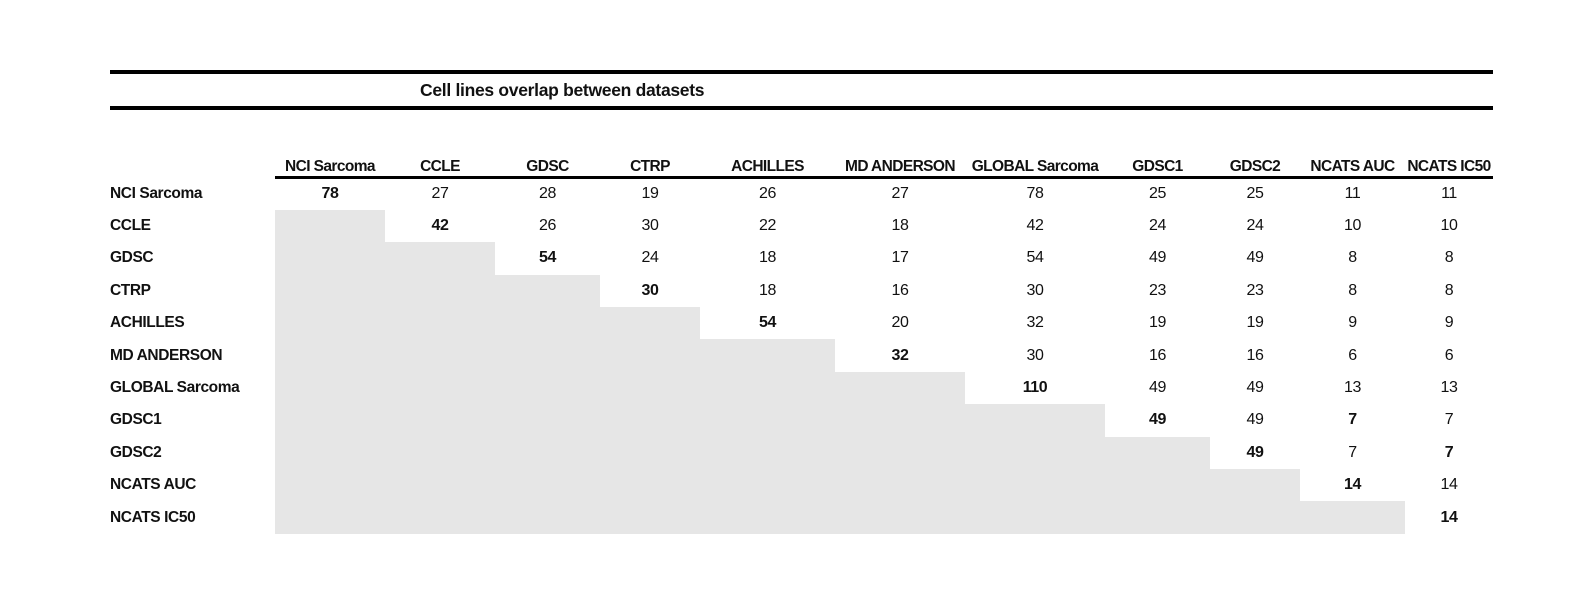 Image resolution: width=1577 pixels, height=595 pixels. What do you see at coordinates (900, 323) in the screenshot?
I see `overlap-cell: 20` at bounding box center [900, 323].